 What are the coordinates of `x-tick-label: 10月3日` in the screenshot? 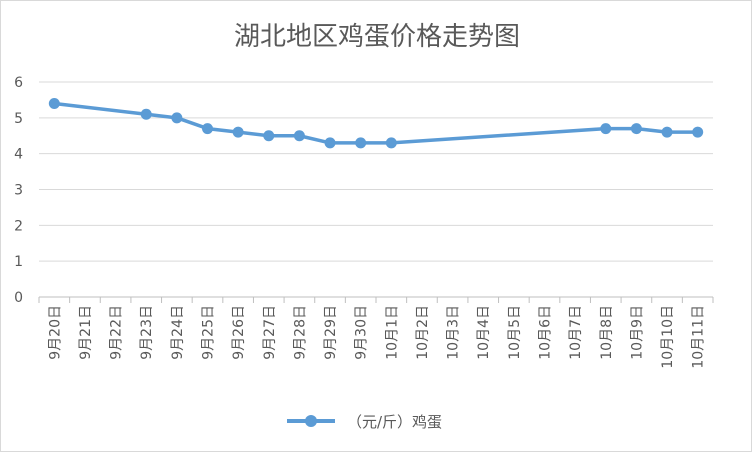 It's located at (454, 332).